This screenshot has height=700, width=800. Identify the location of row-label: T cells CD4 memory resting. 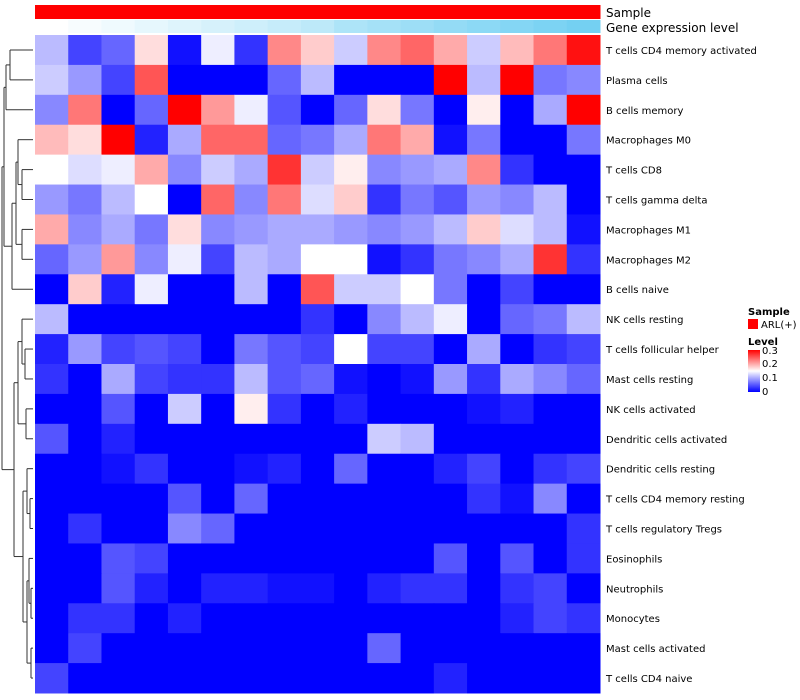
(675, 500).